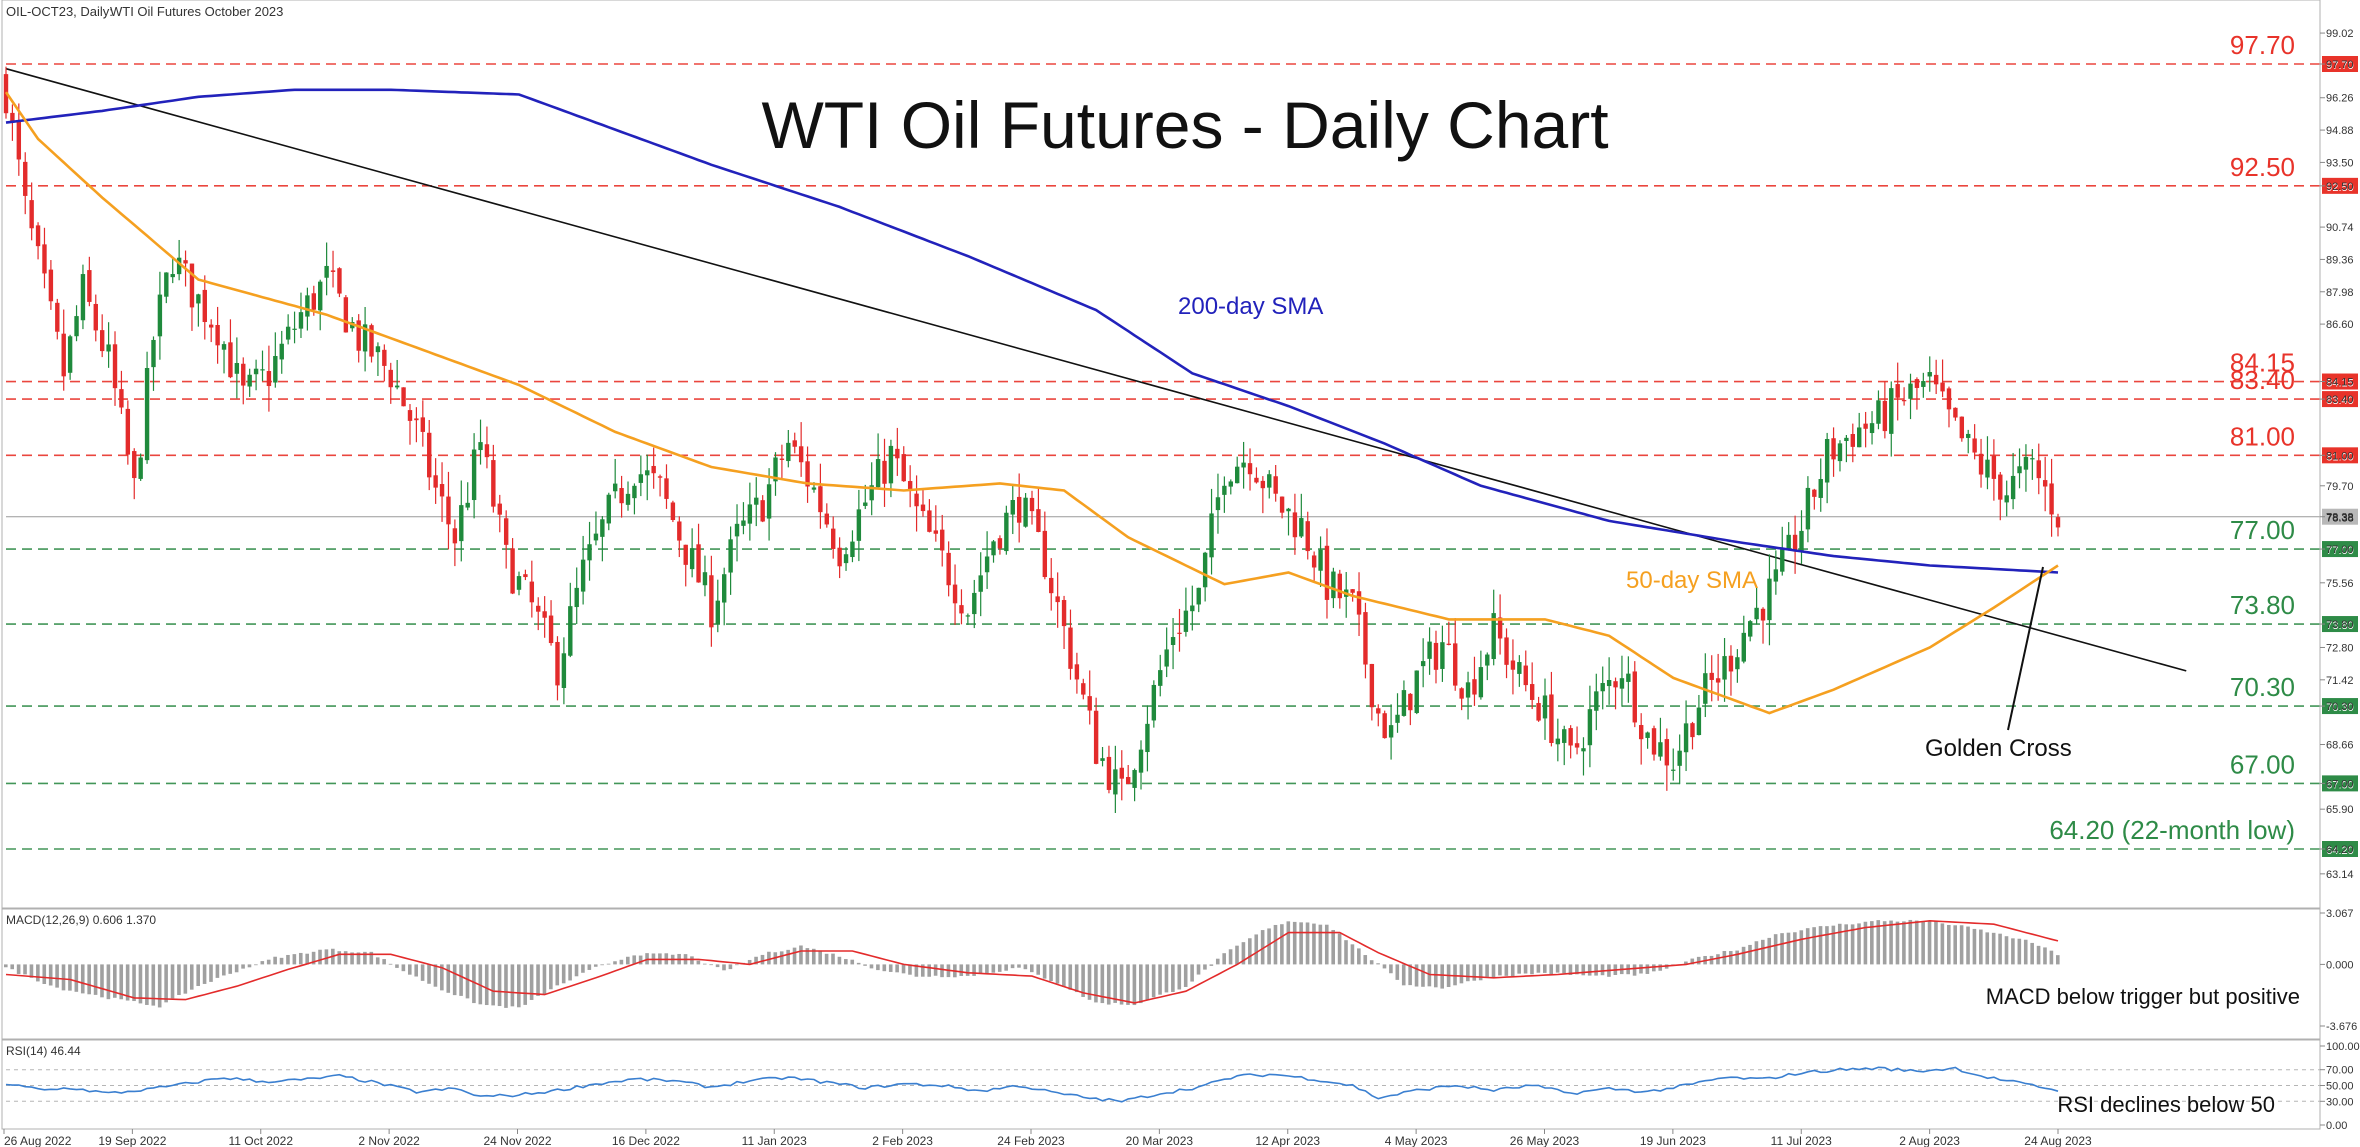 The image size is (2360, 1147). I want to click on price-tick-label: 65.90, so click(2340, 810).